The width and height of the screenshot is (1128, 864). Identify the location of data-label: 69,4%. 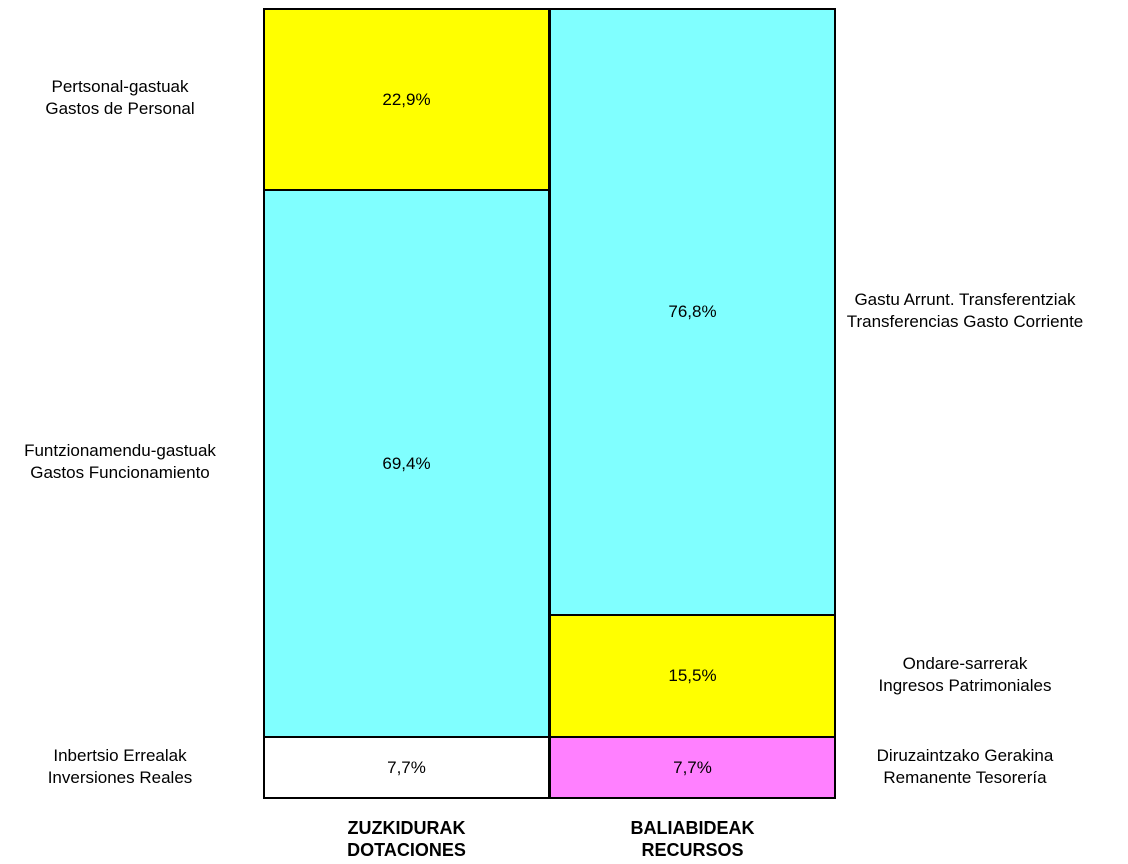
(406, 463).